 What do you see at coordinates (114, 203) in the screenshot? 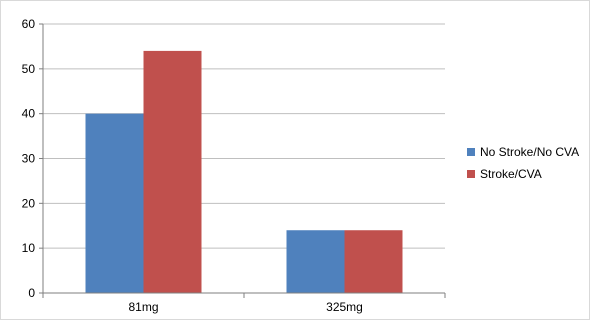
I see `bar-81mg-no-stroke` at bounding box center [114, 203].